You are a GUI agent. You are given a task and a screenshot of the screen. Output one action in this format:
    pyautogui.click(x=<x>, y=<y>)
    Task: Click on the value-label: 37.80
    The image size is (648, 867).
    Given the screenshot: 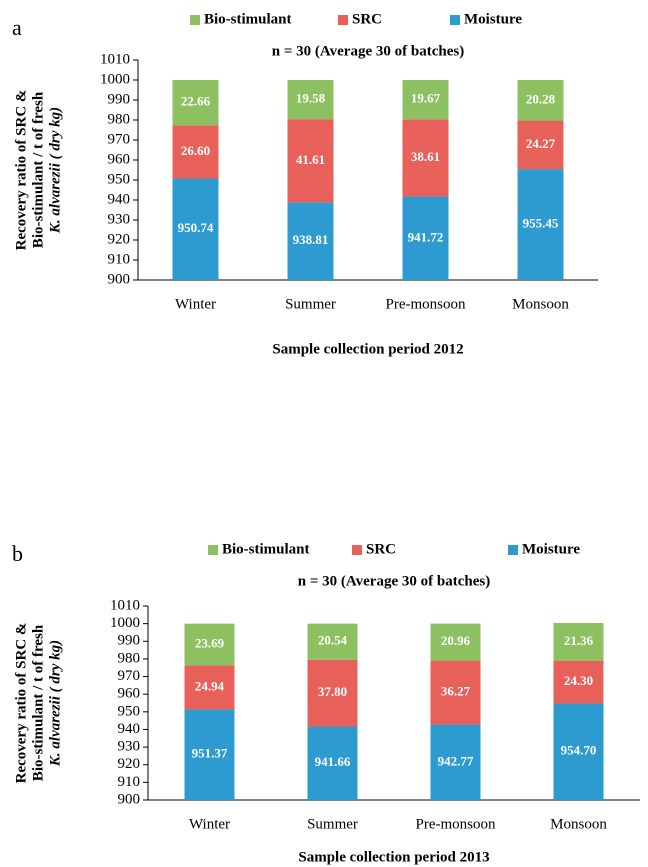 What is the action you would take?
    pyautogui.click(x=332, y=691)
    